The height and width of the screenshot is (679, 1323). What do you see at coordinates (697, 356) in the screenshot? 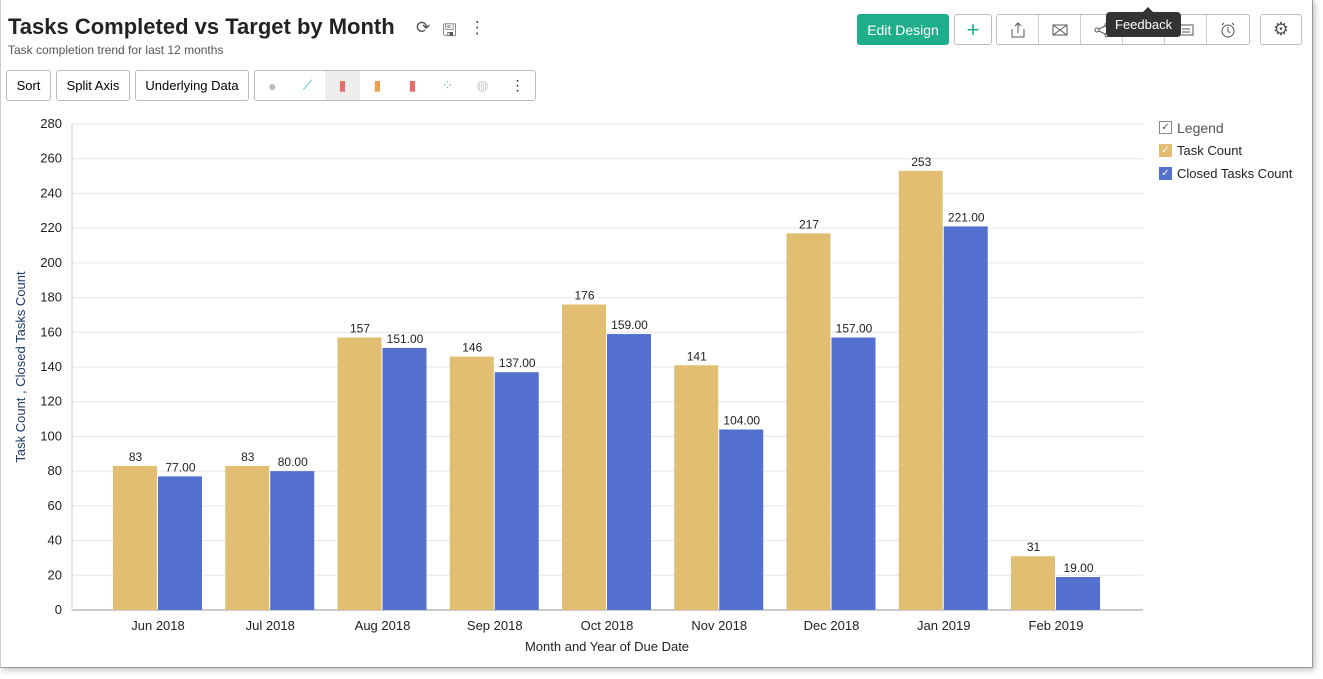
I see `data-label: 141` at bounding box center [697, 356].